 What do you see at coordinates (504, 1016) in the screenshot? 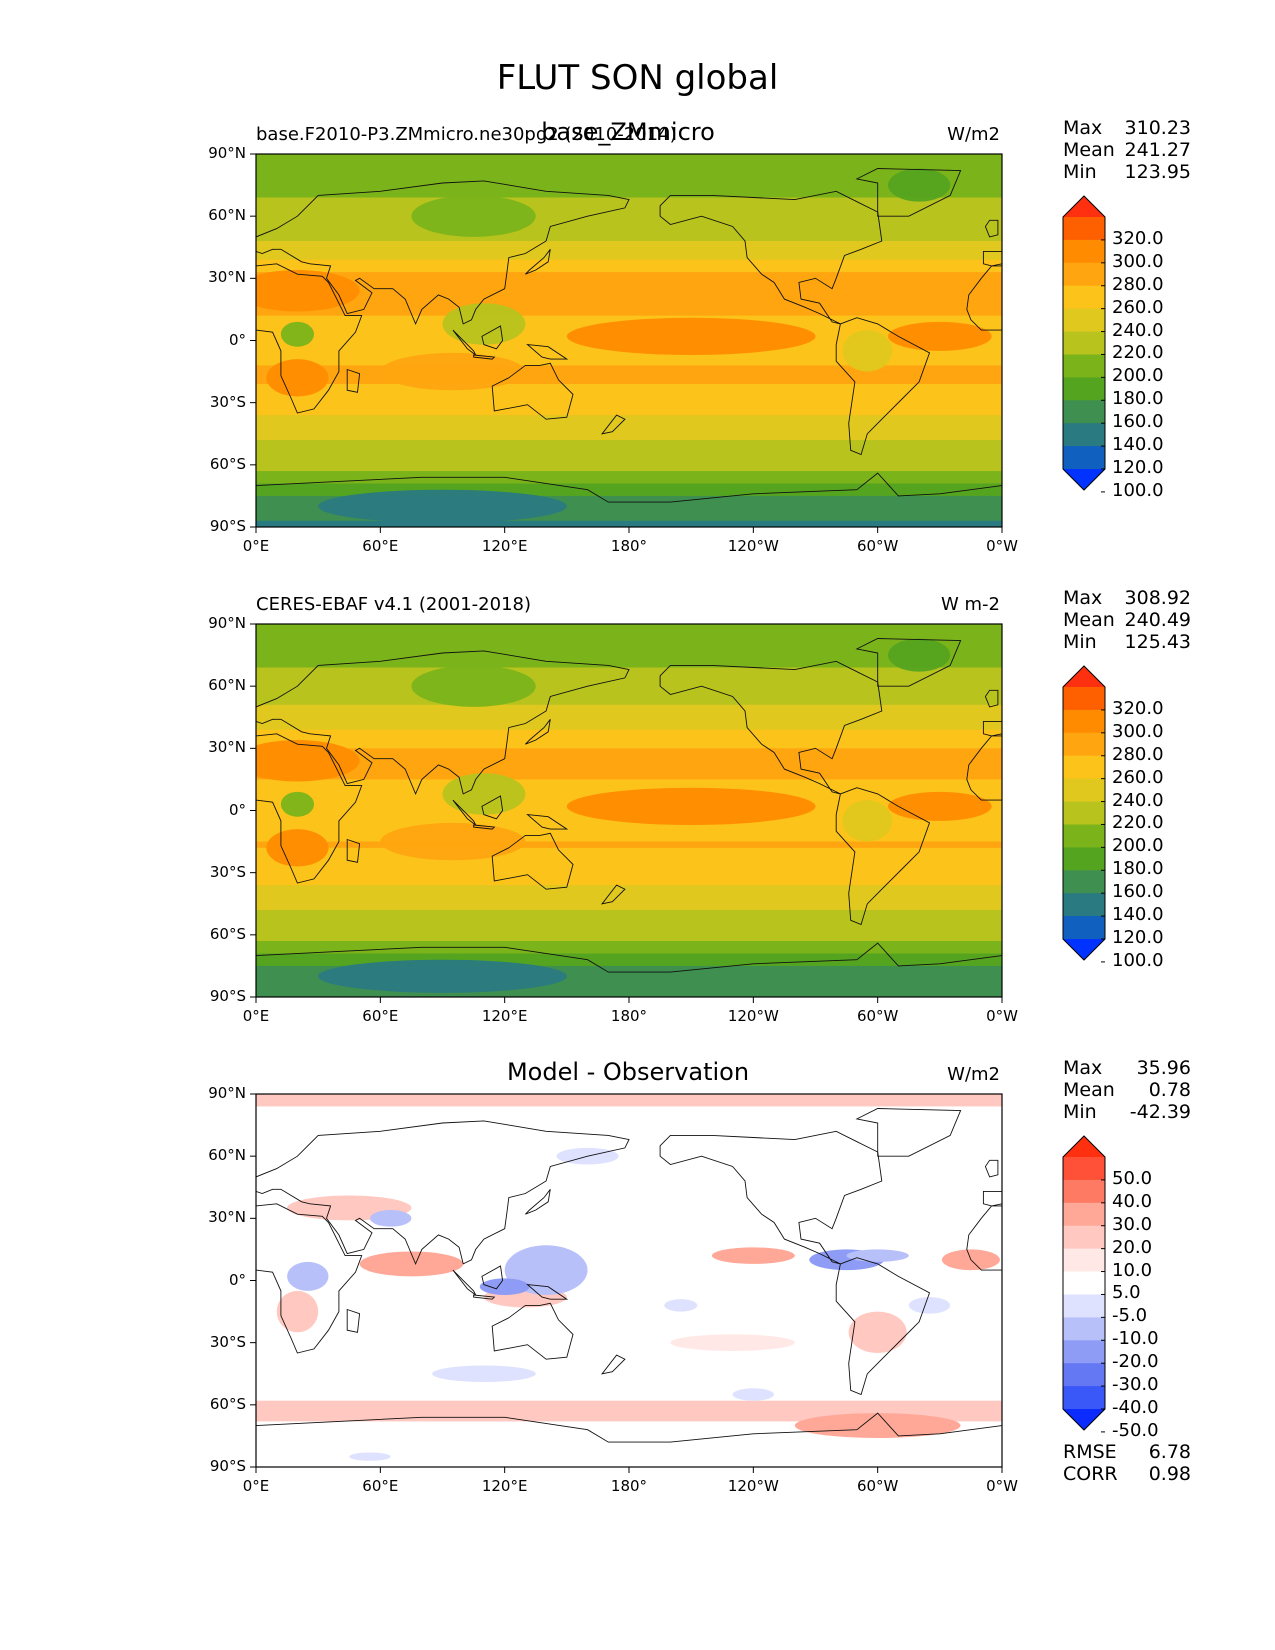
I see `x-tick-label: 120°E` at bounding box center [504, 1016].